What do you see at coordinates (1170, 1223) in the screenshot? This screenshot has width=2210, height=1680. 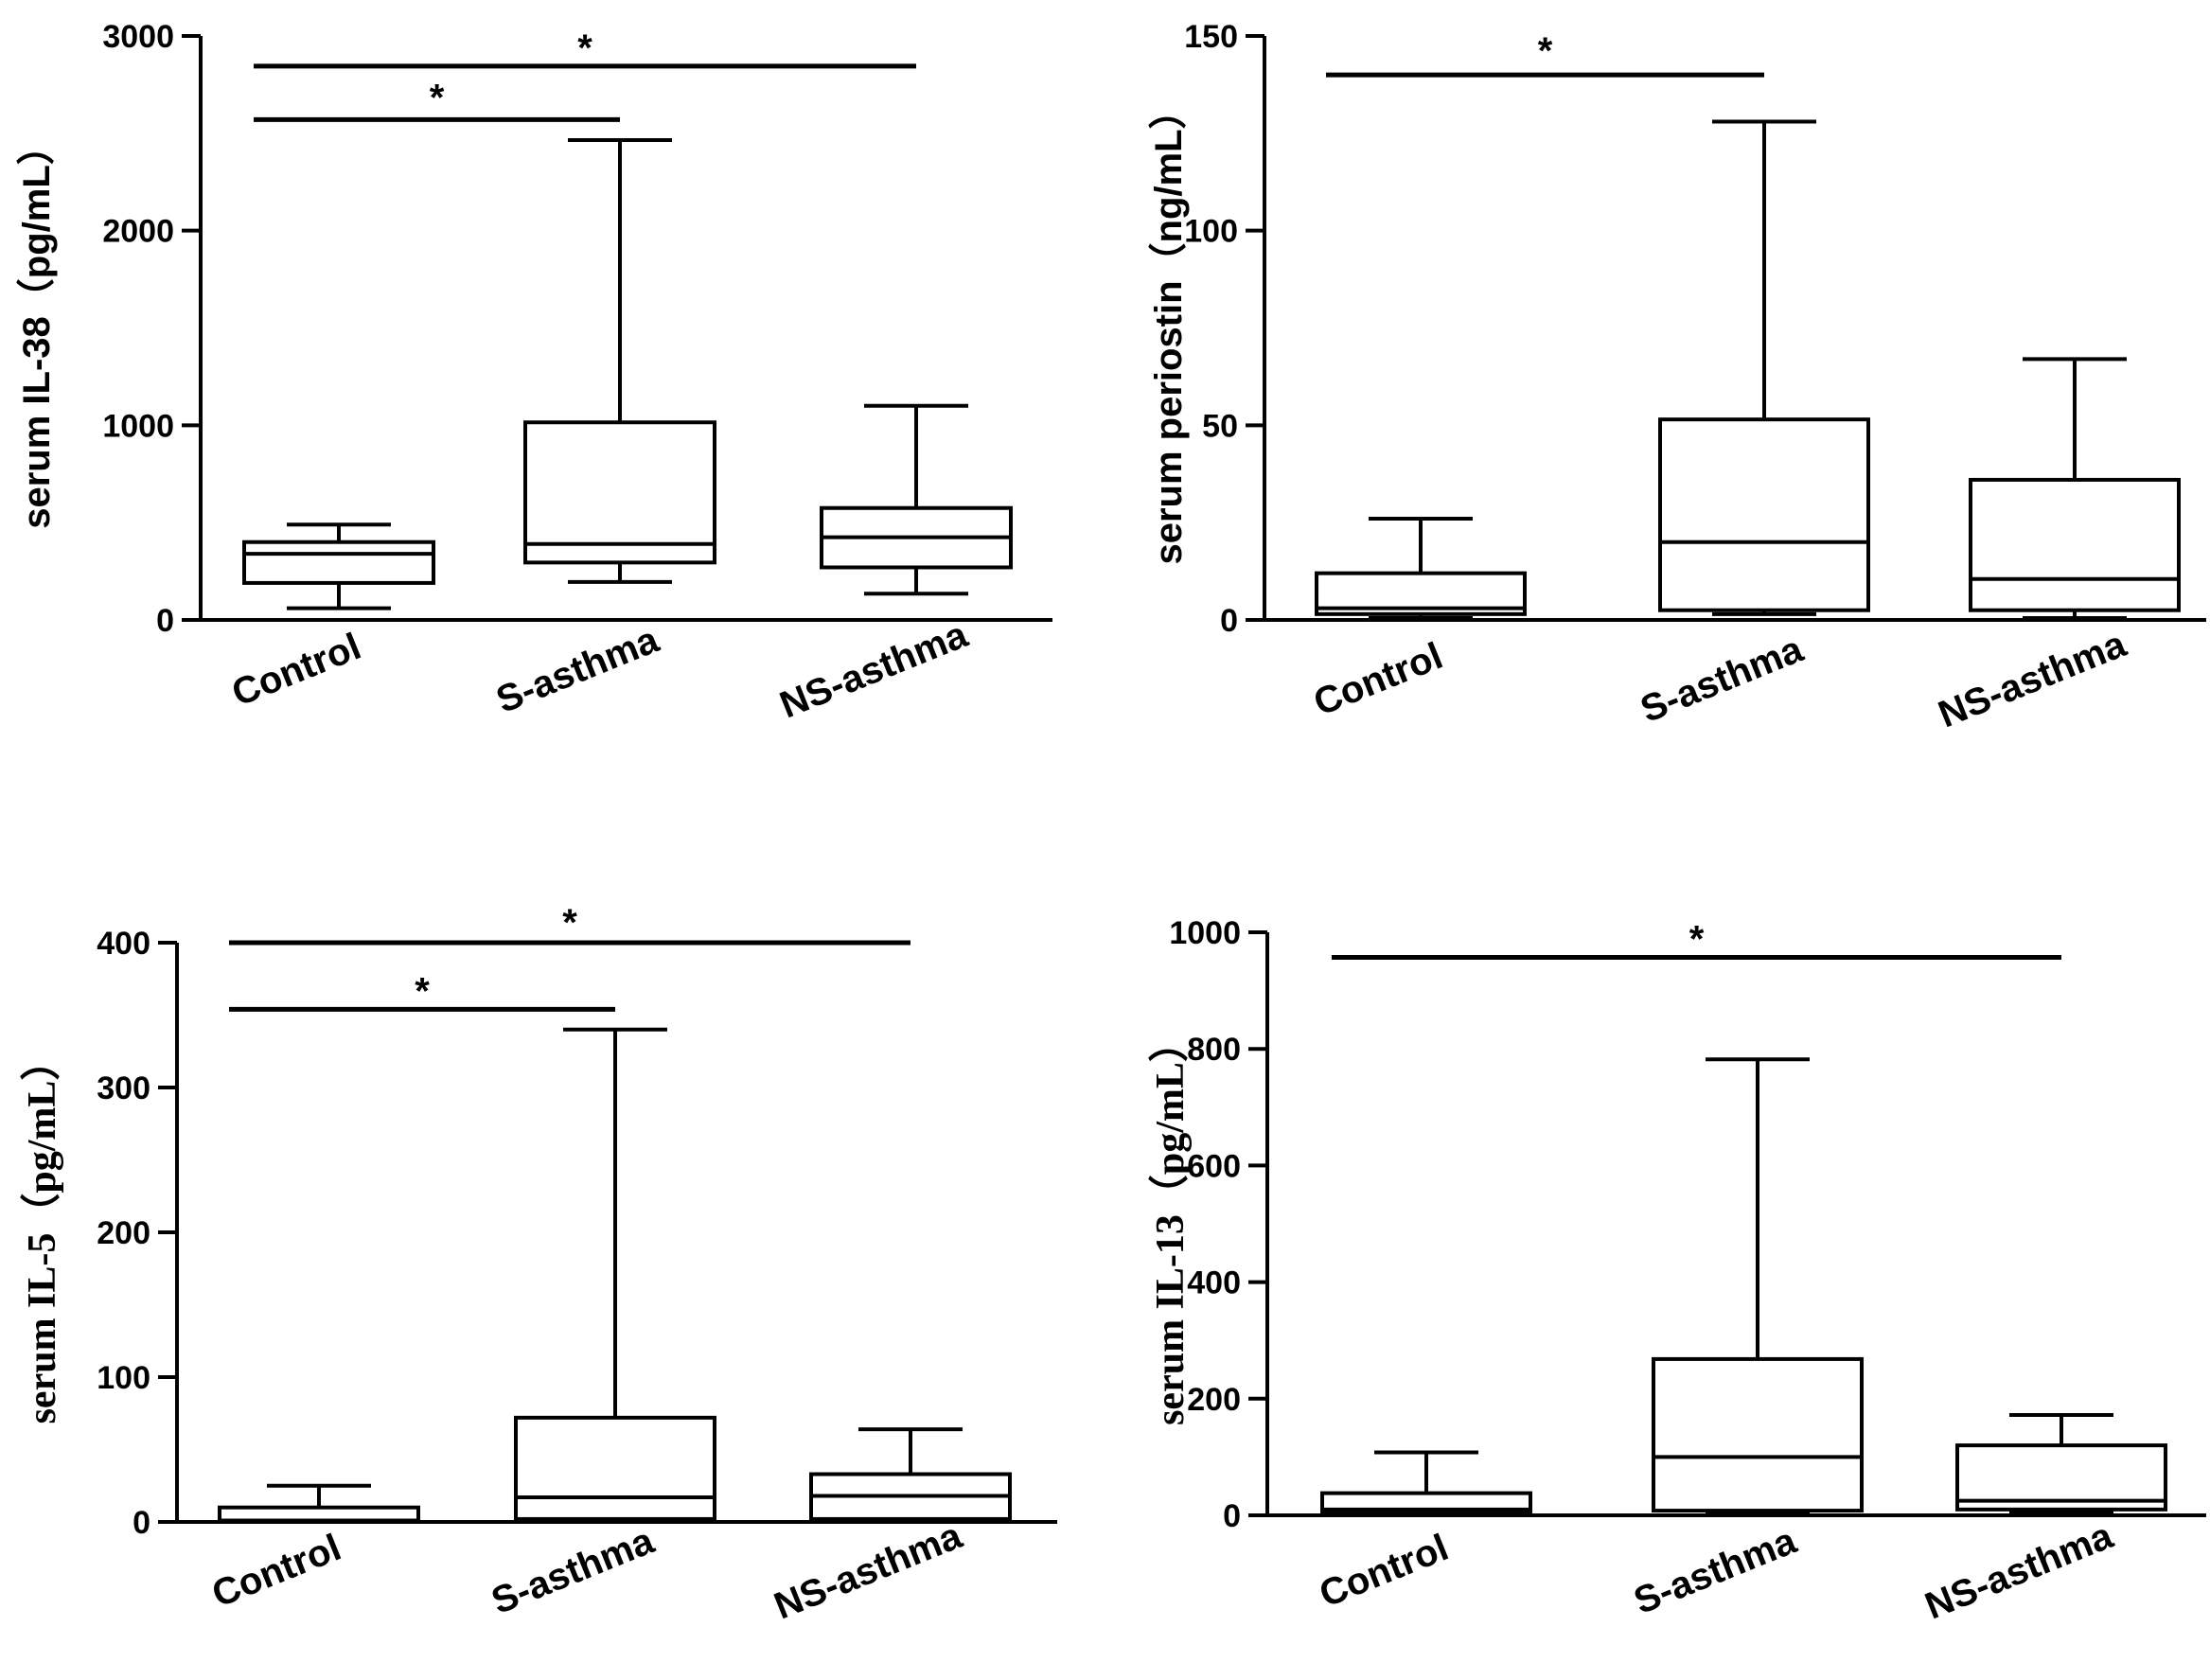 I see `y-axis-label: serum IL-13（pg/mL）` at bounding box center [1170, 1223].